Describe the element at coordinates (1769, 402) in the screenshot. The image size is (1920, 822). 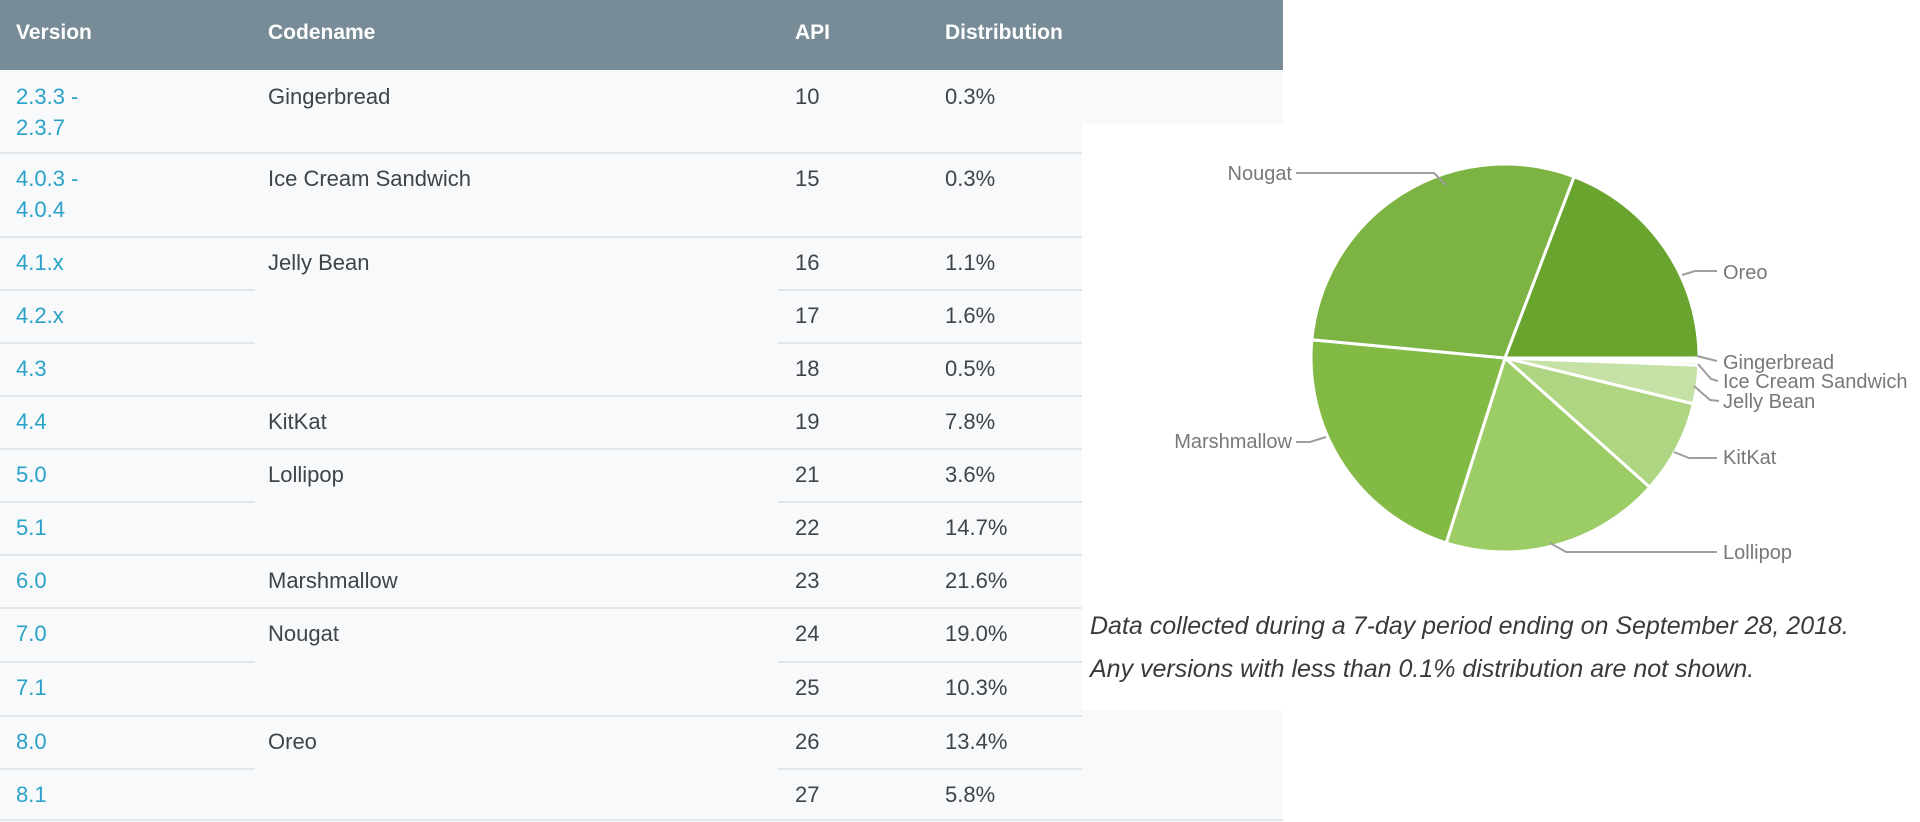
I see `pie-label-jelly-bean: Jelly Bean` at that location.